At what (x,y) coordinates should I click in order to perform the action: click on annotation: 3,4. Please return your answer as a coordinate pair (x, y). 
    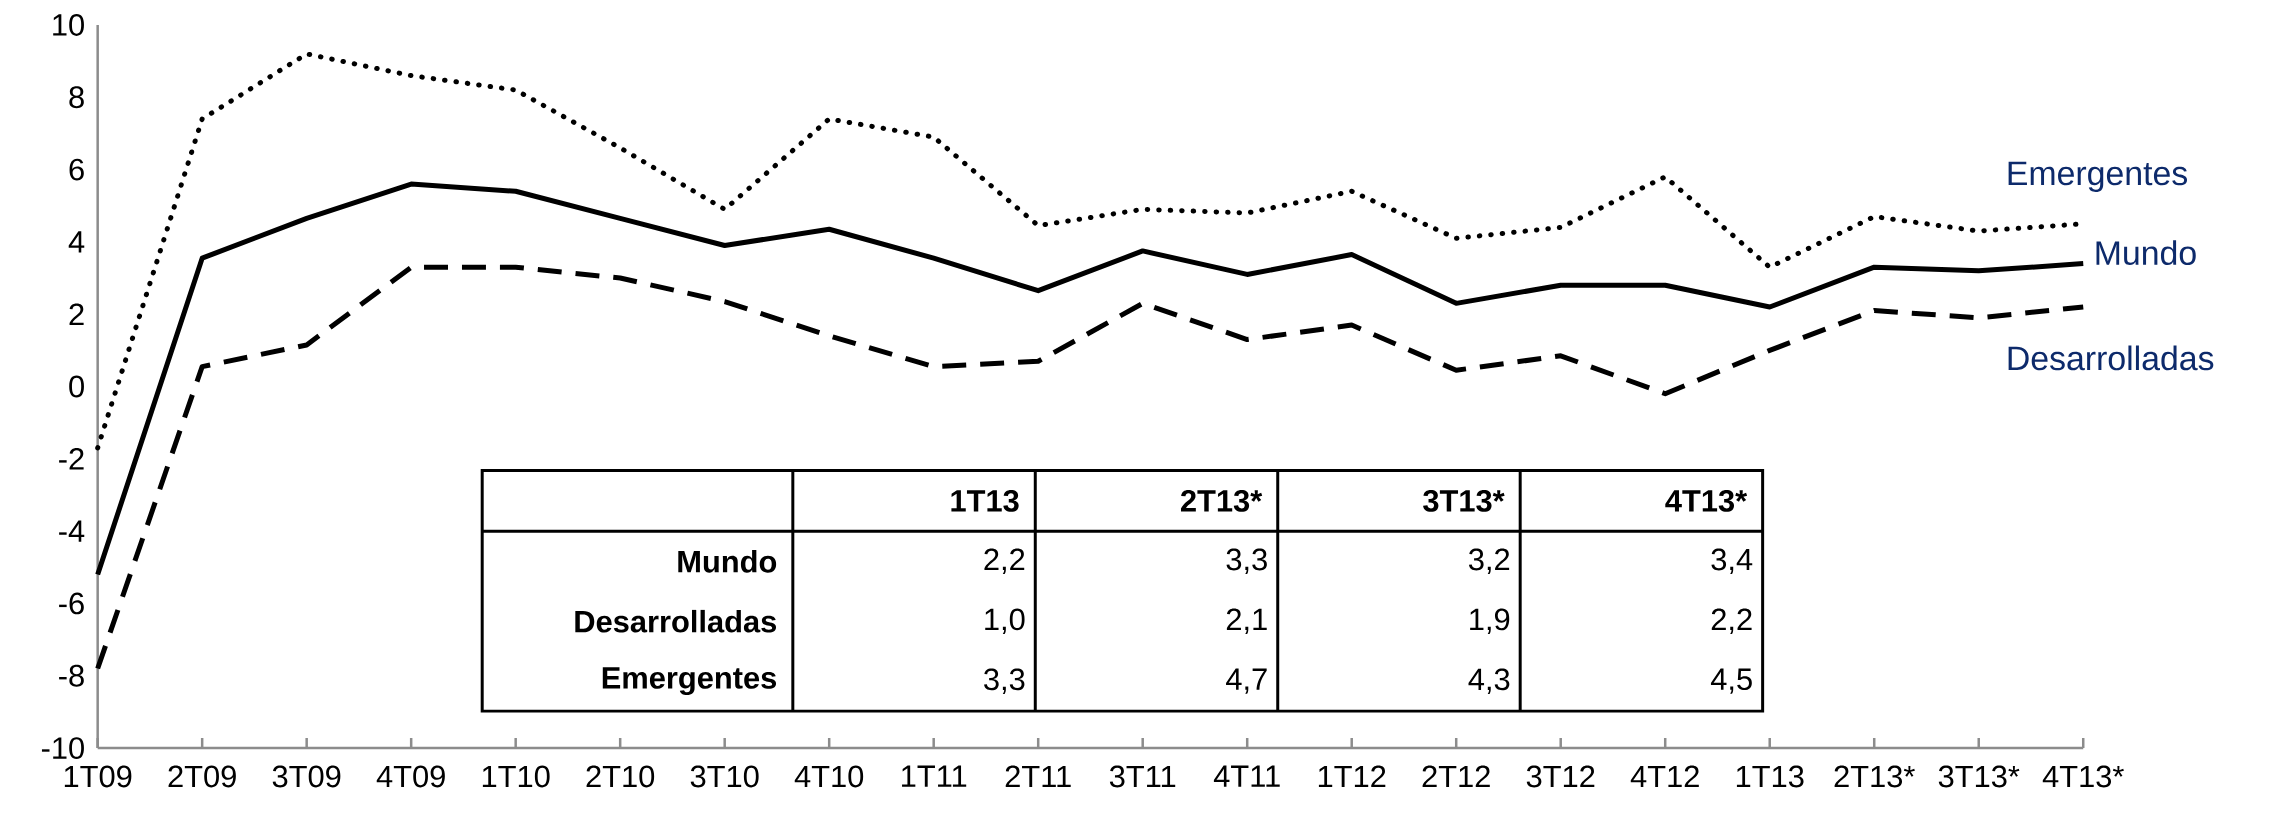
    Looking at the image, I should click on (1732, 561).